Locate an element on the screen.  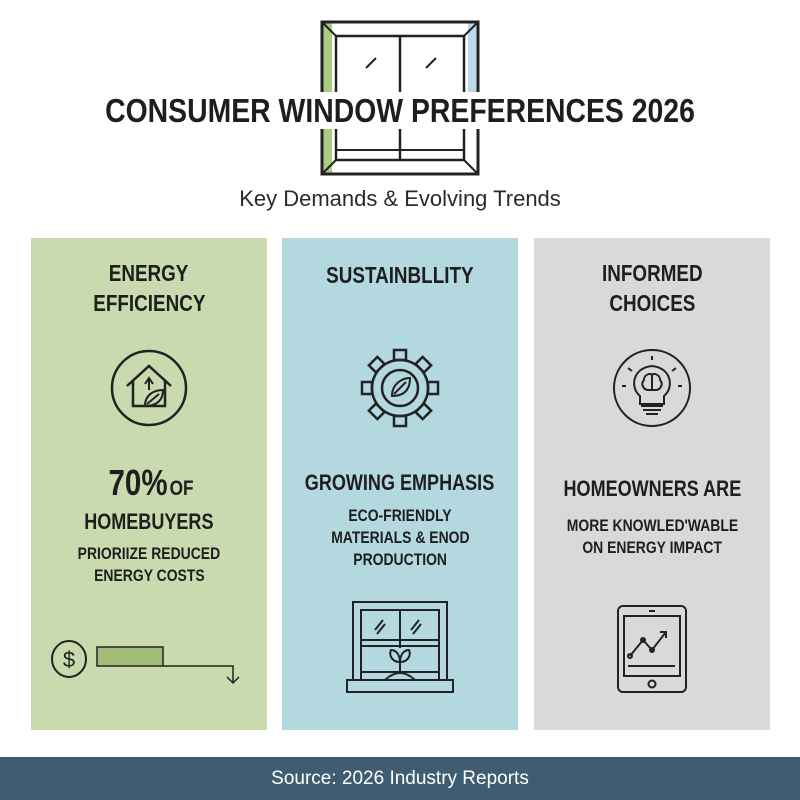
panel-body: PRIORIIZE REDUCED ENERGY COSTS is located at coordinates (149, 564).